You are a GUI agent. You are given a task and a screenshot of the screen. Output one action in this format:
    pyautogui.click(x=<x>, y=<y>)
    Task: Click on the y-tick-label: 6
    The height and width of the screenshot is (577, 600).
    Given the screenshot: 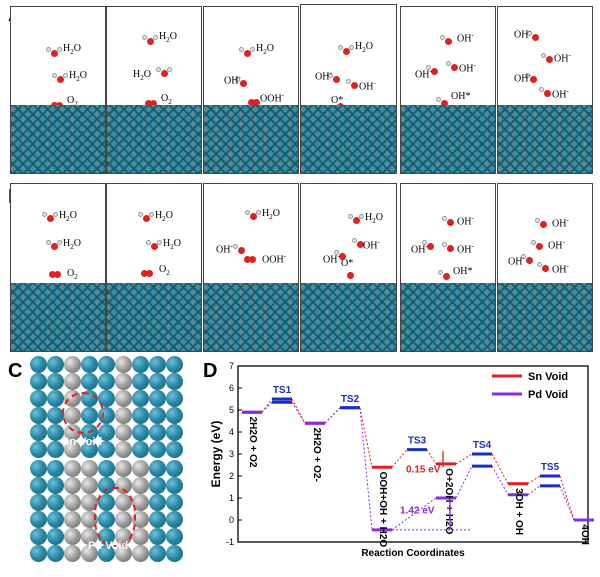 What is the action you would take?
    pyautogui.click(x=231, y=388)
    